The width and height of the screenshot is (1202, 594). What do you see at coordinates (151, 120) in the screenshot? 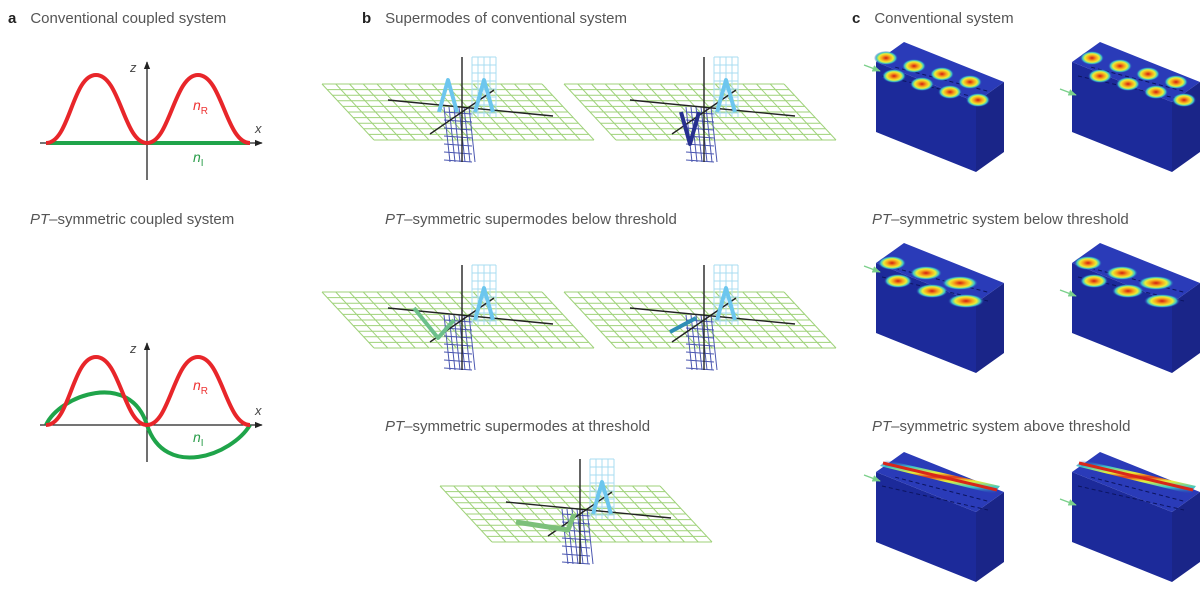
I see `panel-a-top-plot: z x nR nI` at bounding box center [151, 120].